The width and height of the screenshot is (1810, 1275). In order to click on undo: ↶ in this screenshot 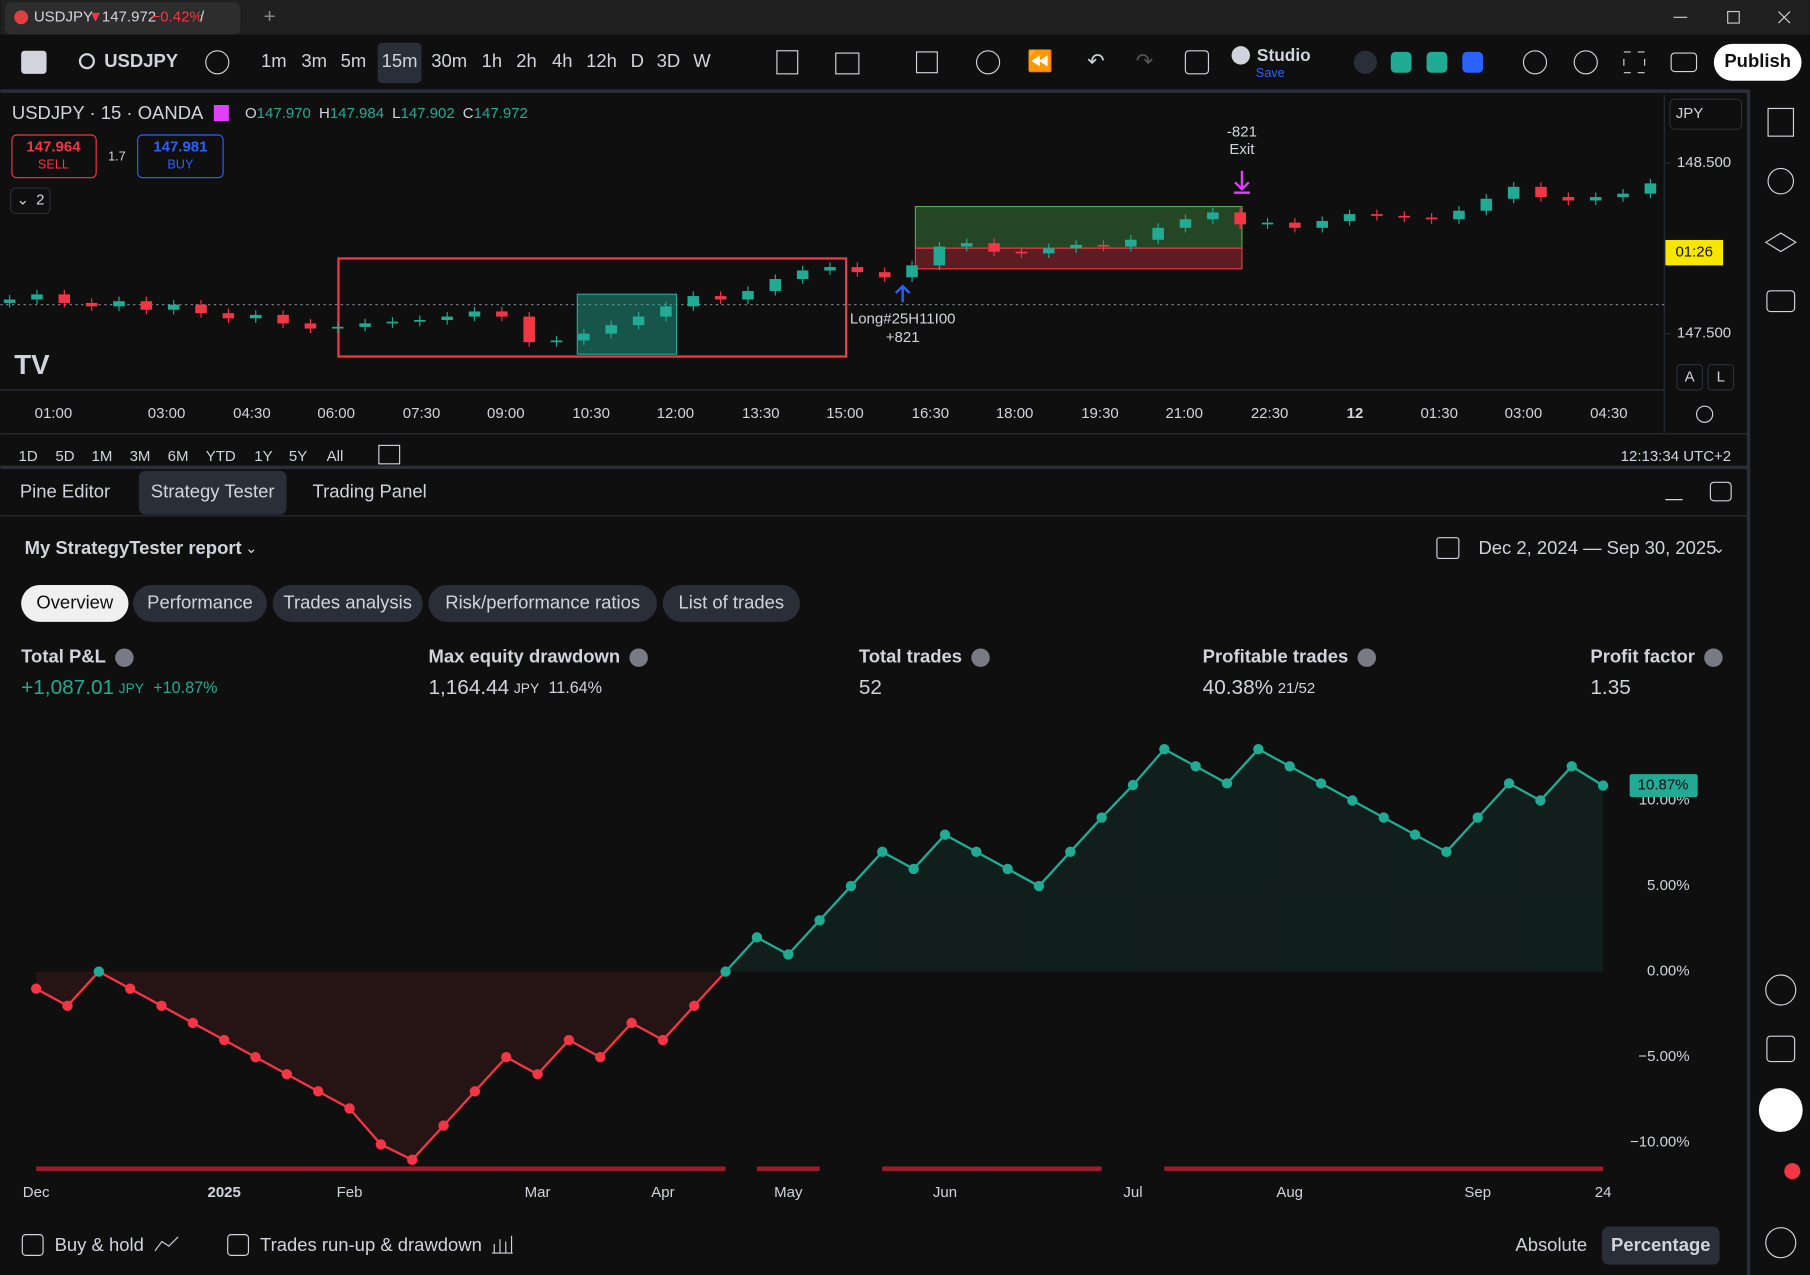, I will do `click(1095, 61)`.